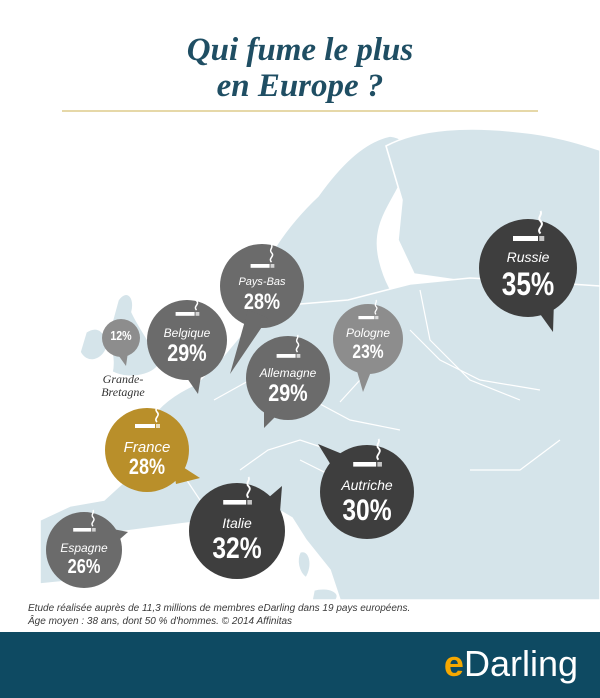 The image size is (600, 698). Describe the element at coordinates (84, 567) in the screenshot. I see `value-espagne: 26%` at that location.